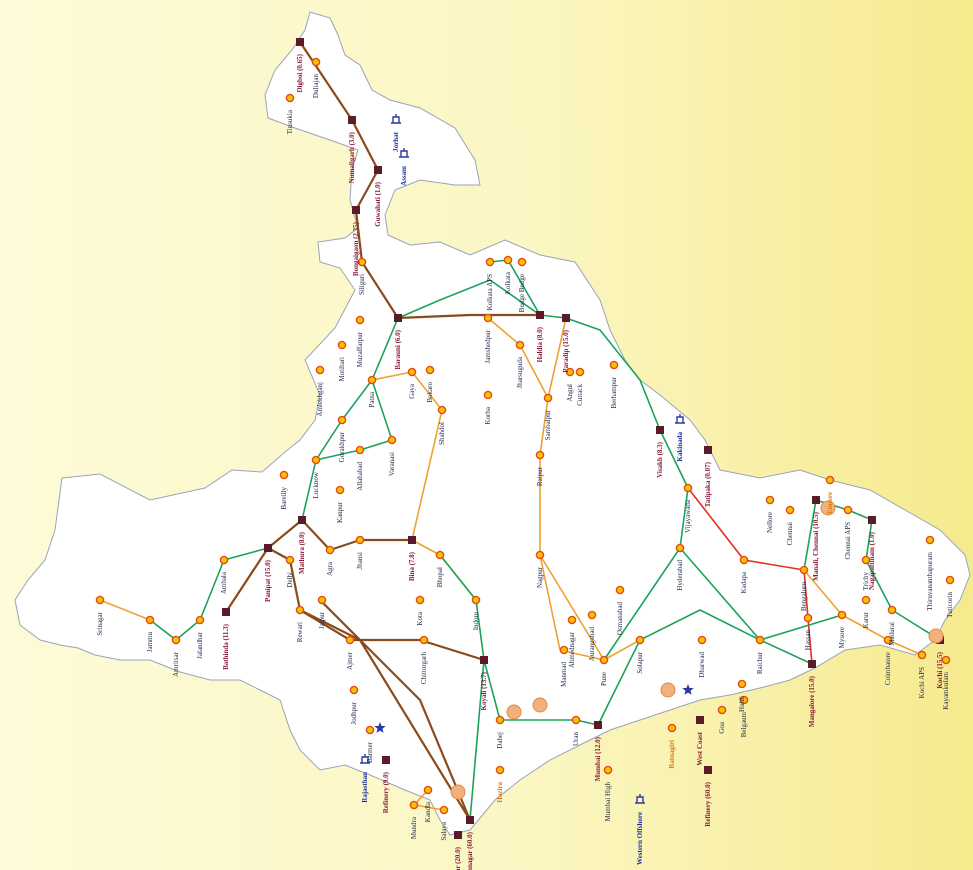  I want to click on place-label: Mumbai (12.0), so click(598, 758).